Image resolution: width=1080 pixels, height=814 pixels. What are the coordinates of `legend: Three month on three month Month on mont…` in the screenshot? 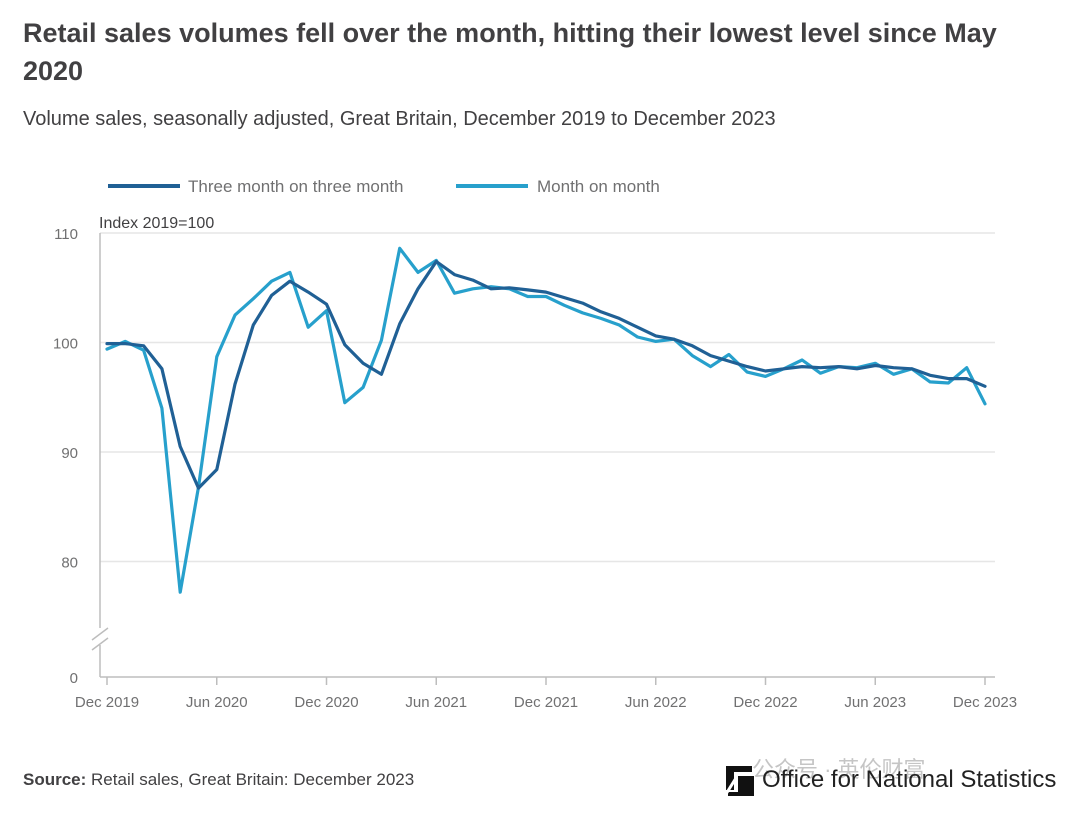 It's located at (384, 186).